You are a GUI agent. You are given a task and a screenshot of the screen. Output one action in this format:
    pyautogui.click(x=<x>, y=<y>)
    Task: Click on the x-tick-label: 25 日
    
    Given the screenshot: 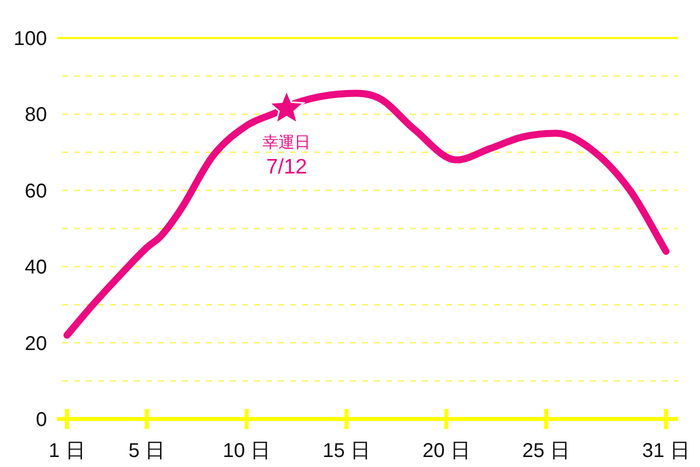 What is the action you would take?
    pyautogui.click(x=546, y=451)
    